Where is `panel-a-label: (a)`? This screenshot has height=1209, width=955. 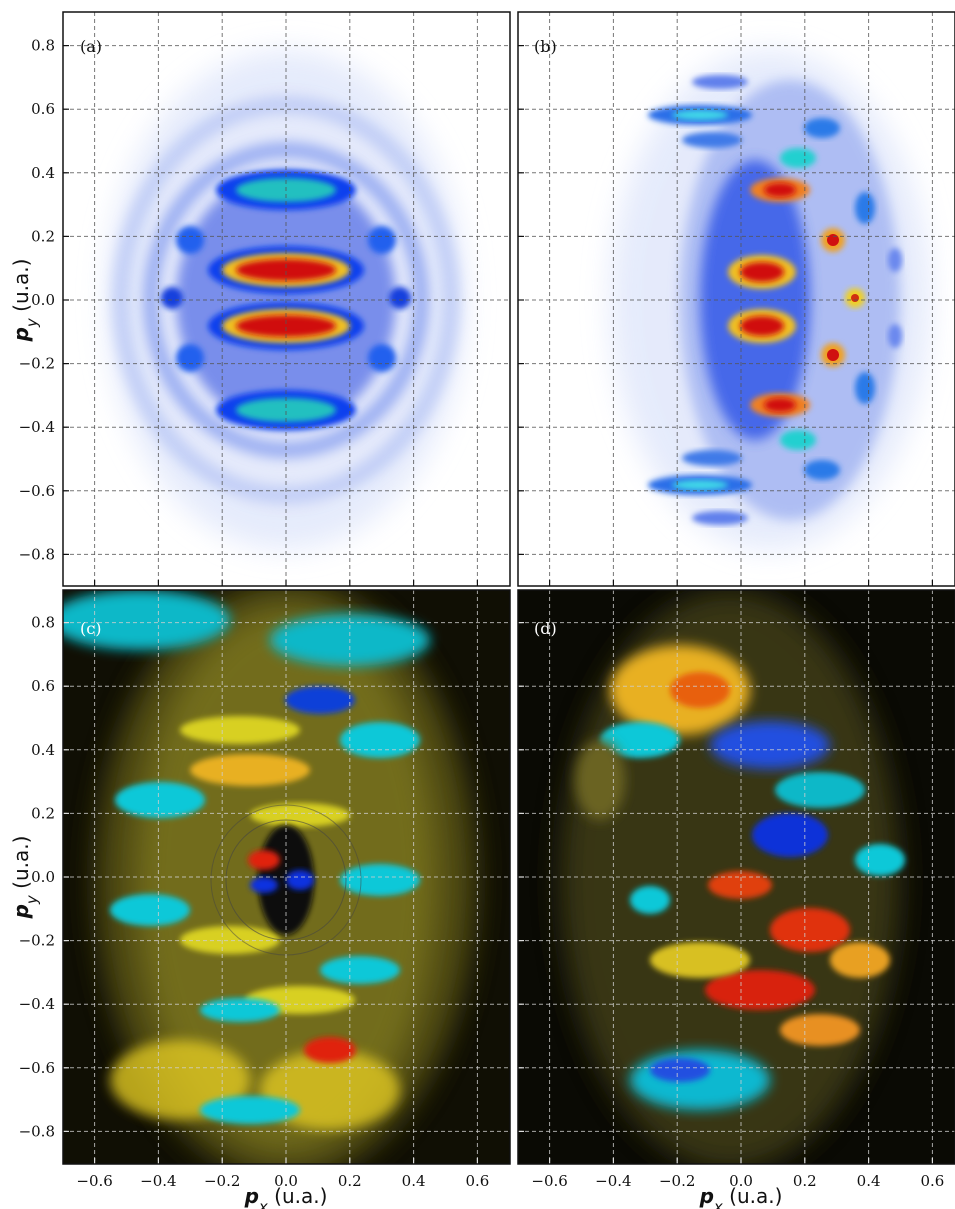
panel-a-label: (a) is located at coordinates (91, 46).